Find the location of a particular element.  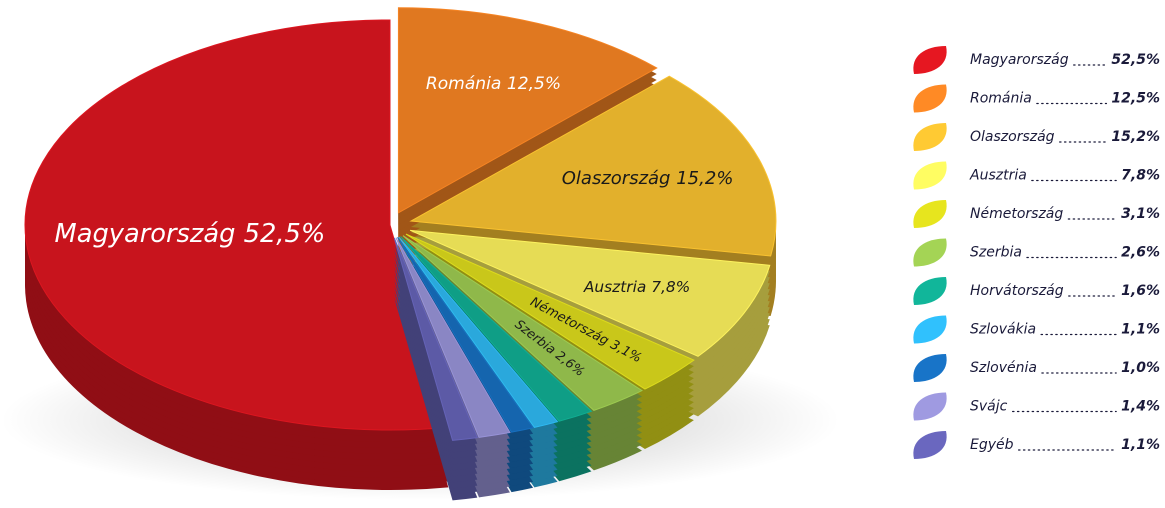

slice-label: Románia 12,5% is located at coordinates (493, 84).